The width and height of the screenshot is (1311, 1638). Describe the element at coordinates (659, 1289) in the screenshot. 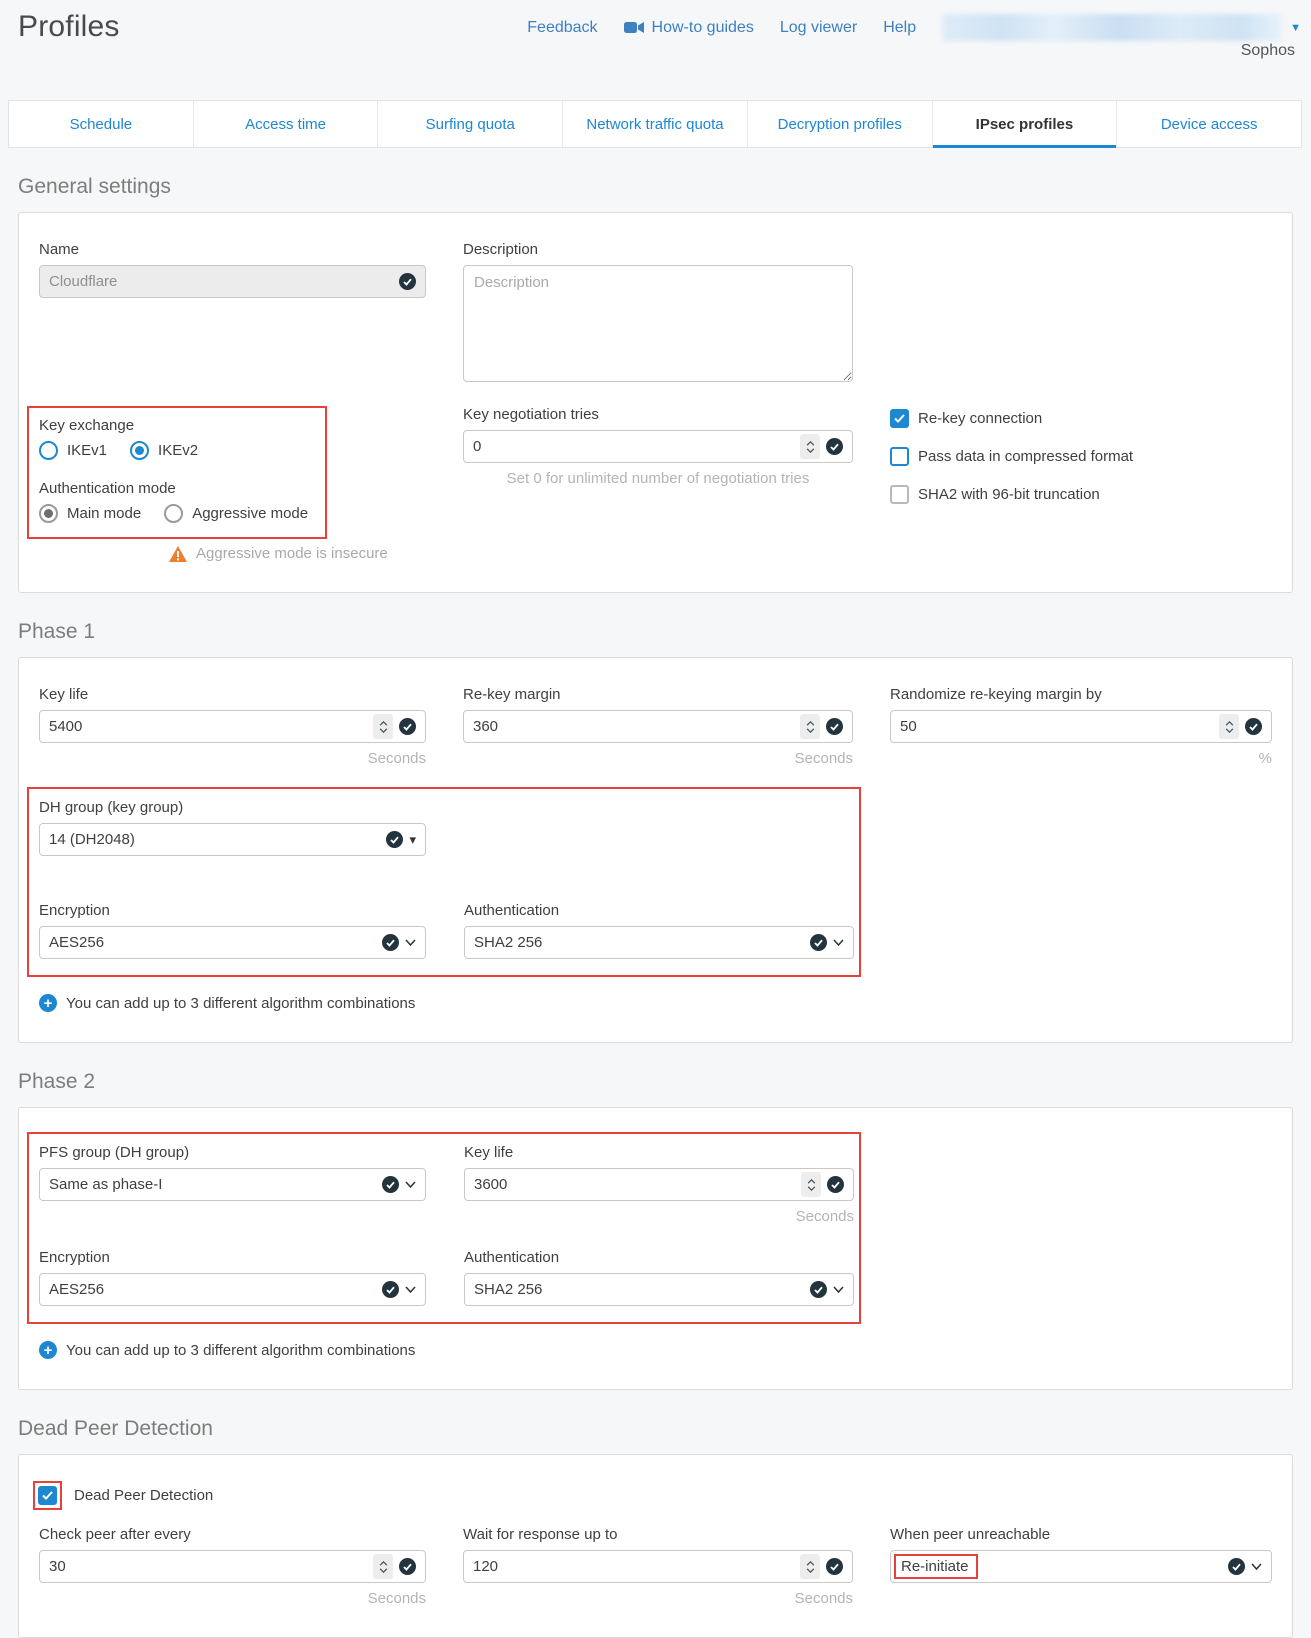

I see `p2-authentication-select: SHA2 256` at that location.